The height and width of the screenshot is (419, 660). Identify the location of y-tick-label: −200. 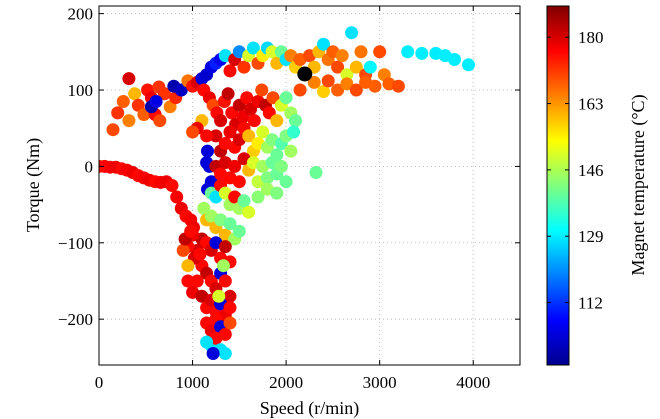
(75, 319).